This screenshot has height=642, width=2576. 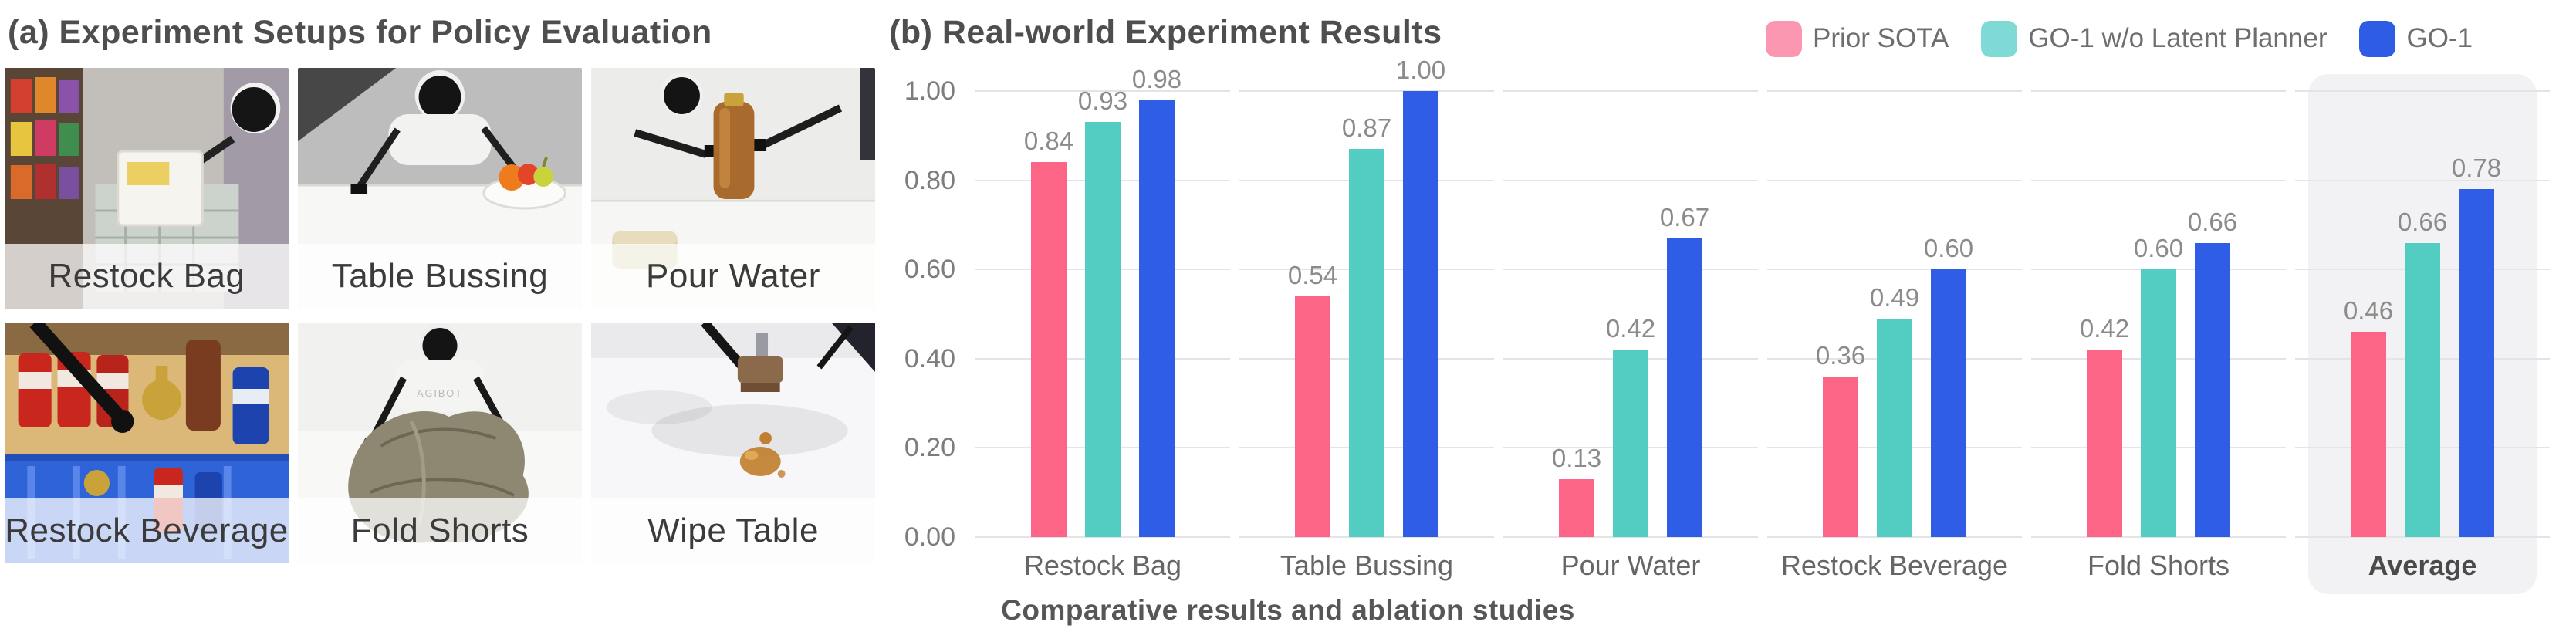 What do you see at coordinates (2104, 443) in the screenshot?
I see `bar-prior-sota-fold-shorts` at bounding box center [2104, 443].